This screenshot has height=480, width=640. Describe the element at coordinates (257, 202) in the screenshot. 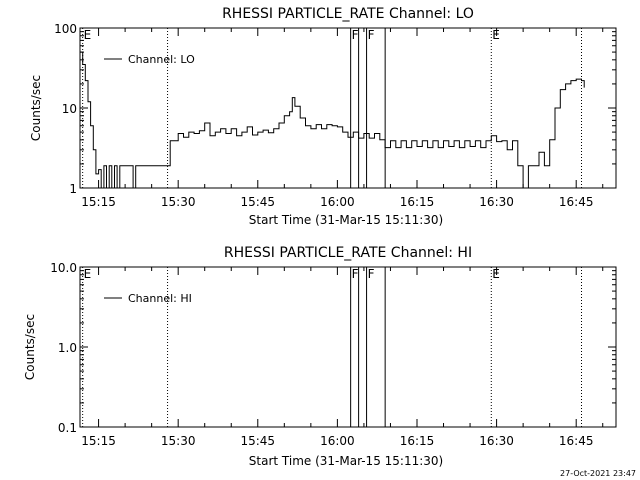

I see `panel-lo-x-tick-label: 15:45` at that location.